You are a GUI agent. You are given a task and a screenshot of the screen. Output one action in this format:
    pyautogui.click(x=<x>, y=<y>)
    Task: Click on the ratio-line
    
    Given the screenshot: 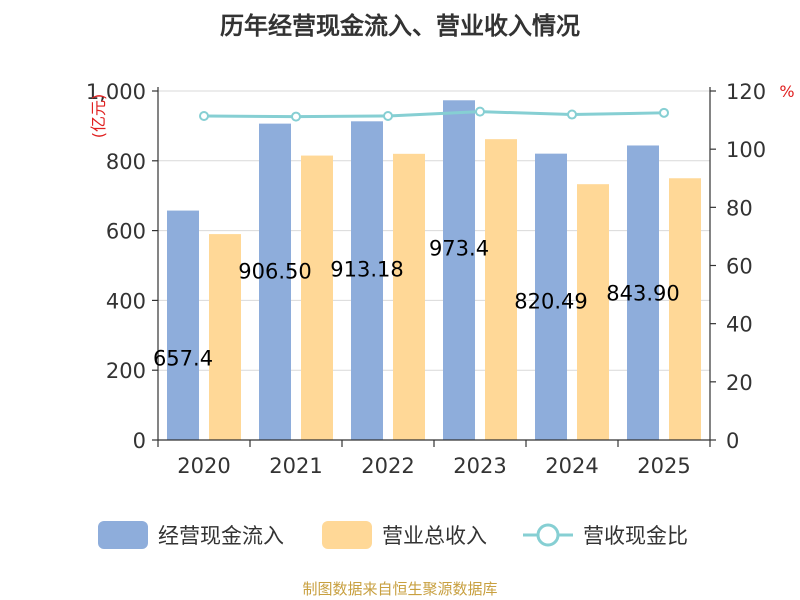 What is the action you would take?
    pyautogui.click(x=434, y=114)
    